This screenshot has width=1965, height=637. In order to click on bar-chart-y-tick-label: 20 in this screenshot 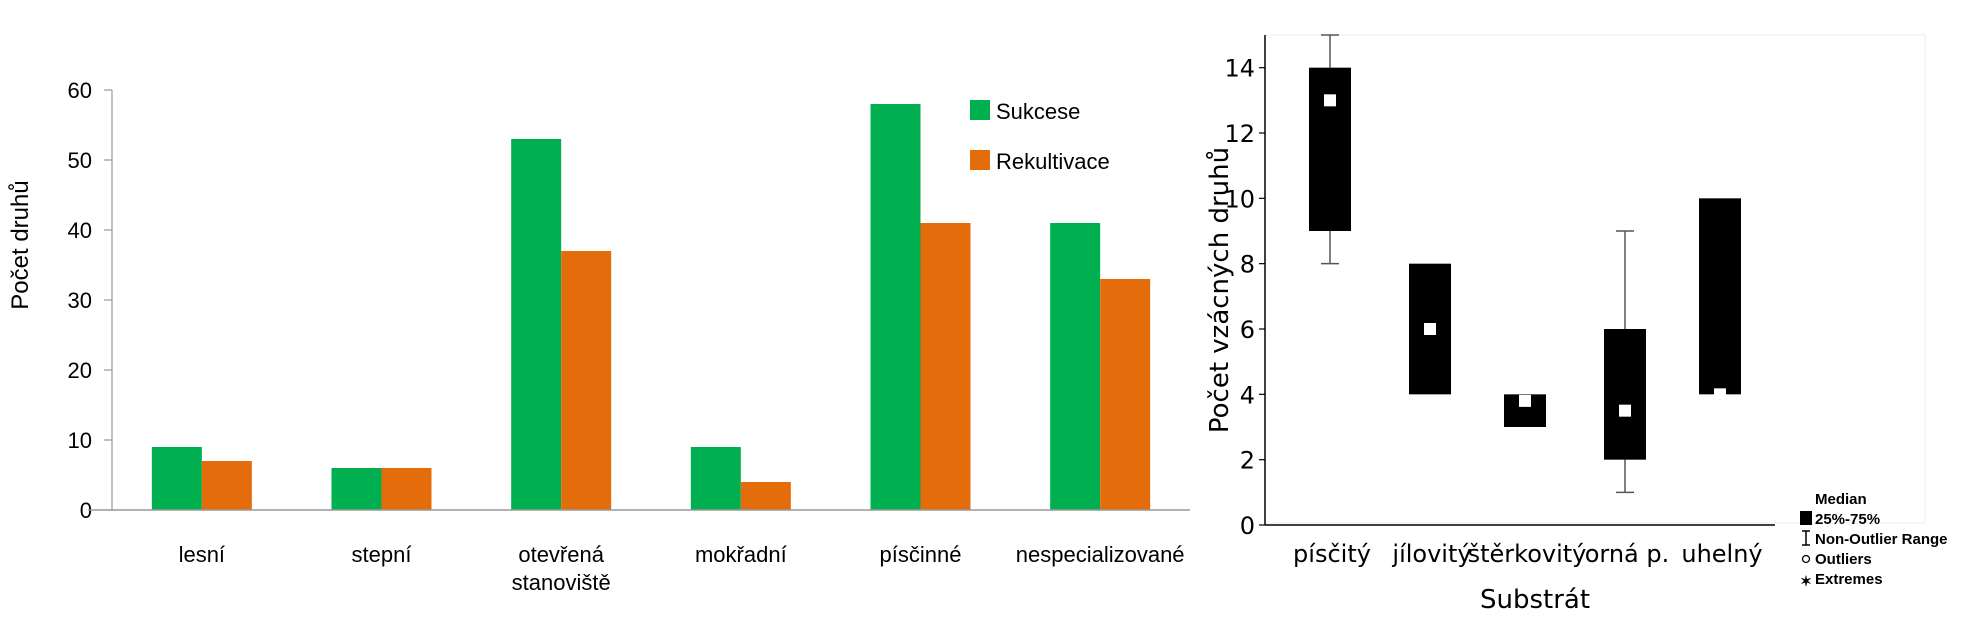, I will do `click(80, 370)`.